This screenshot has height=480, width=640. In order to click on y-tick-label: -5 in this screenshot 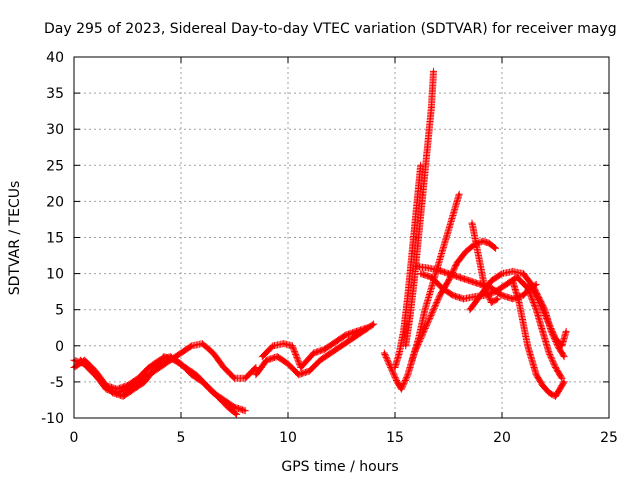, I will do `click(57, 383)`.